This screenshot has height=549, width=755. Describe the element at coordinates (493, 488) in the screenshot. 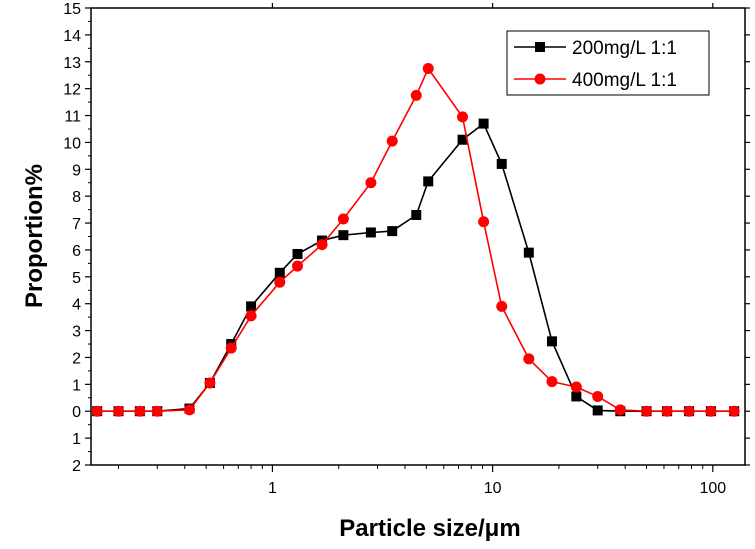

I see `x-tick-label: 10` at that location.